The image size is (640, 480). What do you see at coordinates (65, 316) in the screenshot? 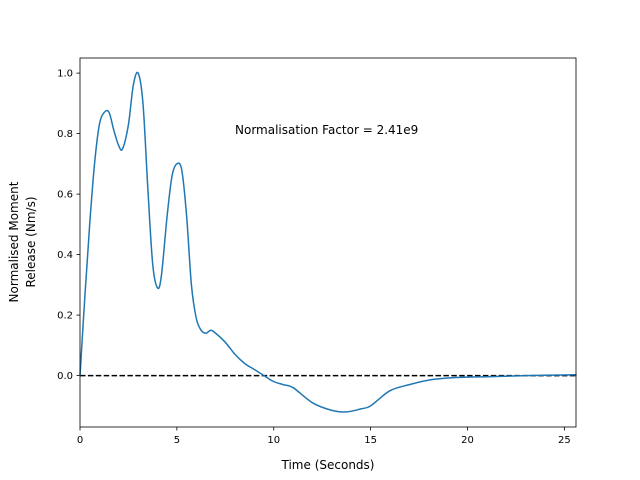
I see `y-tick-label: 0.2` at bounding box center [65, 316].